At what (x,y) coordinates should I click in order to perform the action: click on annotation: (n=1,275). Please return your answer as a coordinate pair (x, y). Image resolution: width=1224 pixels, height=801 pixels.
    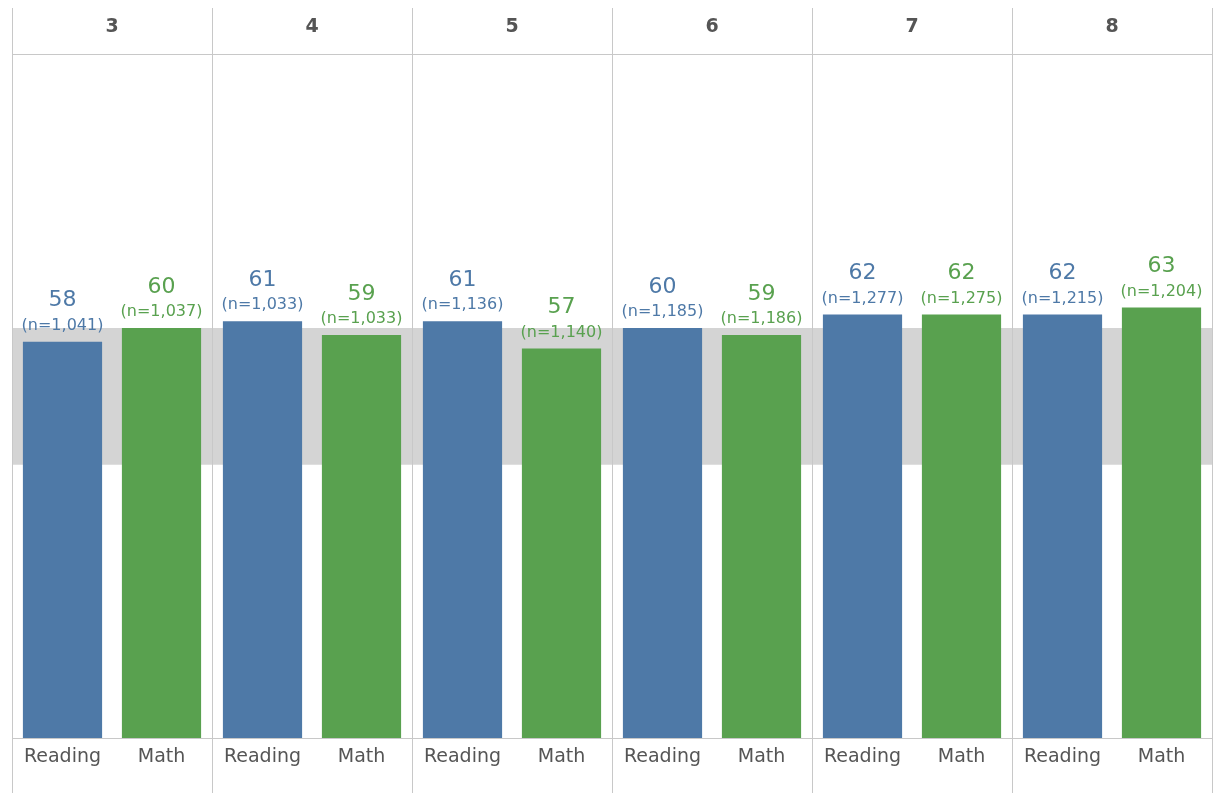
    Looking at the image, I should click on (961, 297).